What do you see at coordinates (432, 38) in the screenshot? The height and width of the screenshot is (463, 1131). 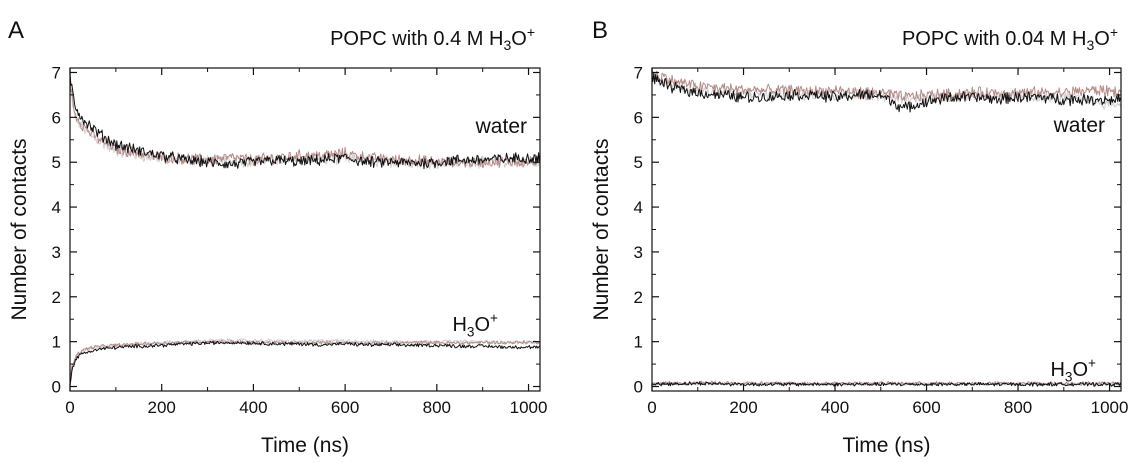 I see `chart-title: POPC with 0.4 M H3O+` at bounding box center [432, 38].